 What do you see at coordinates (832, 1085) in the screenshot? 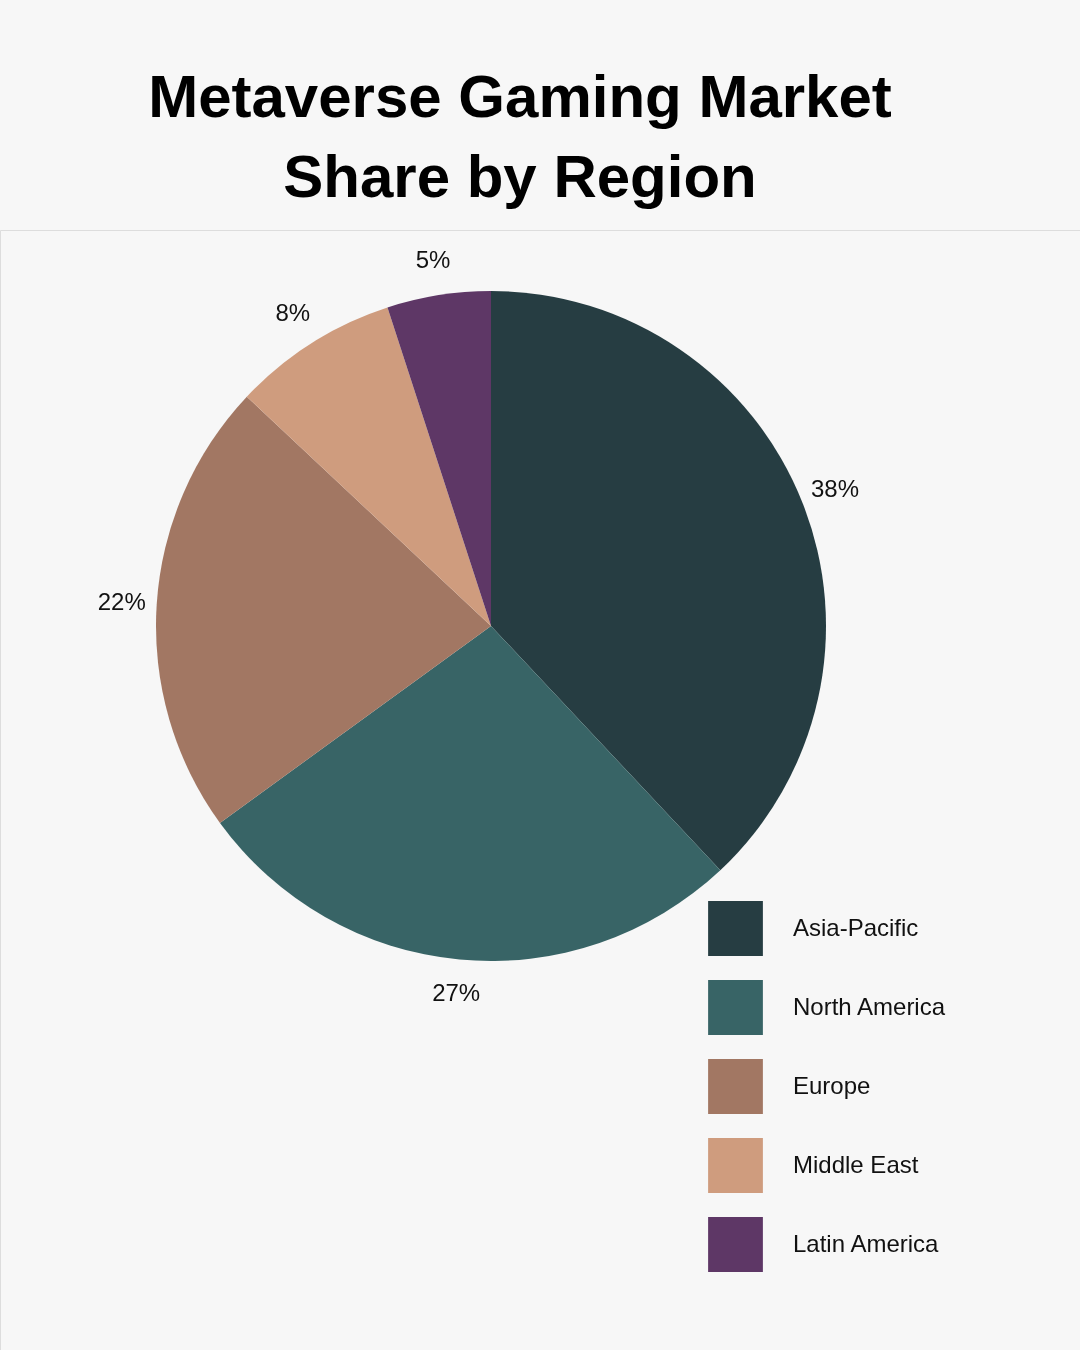
I see `legend-label: Europe` at bounding box center [832, 1085].